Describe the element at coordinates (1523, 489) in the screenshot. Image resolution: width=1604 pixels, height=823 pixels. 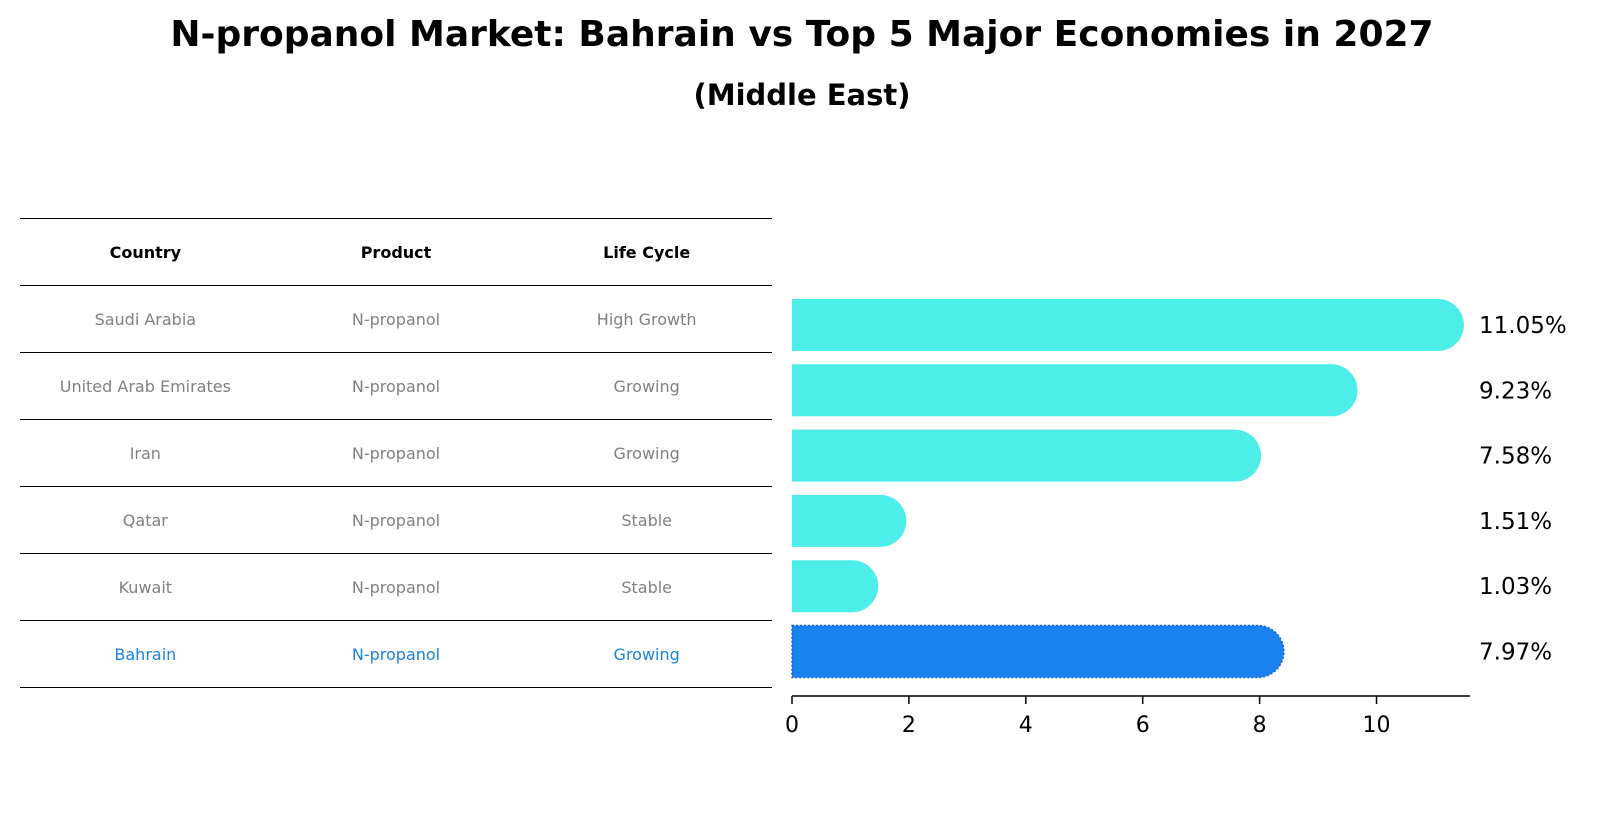
I see `value-labels-group: 11.05% 9.23% 7.58% 1.51% 1.03% 7.97%` at that location.